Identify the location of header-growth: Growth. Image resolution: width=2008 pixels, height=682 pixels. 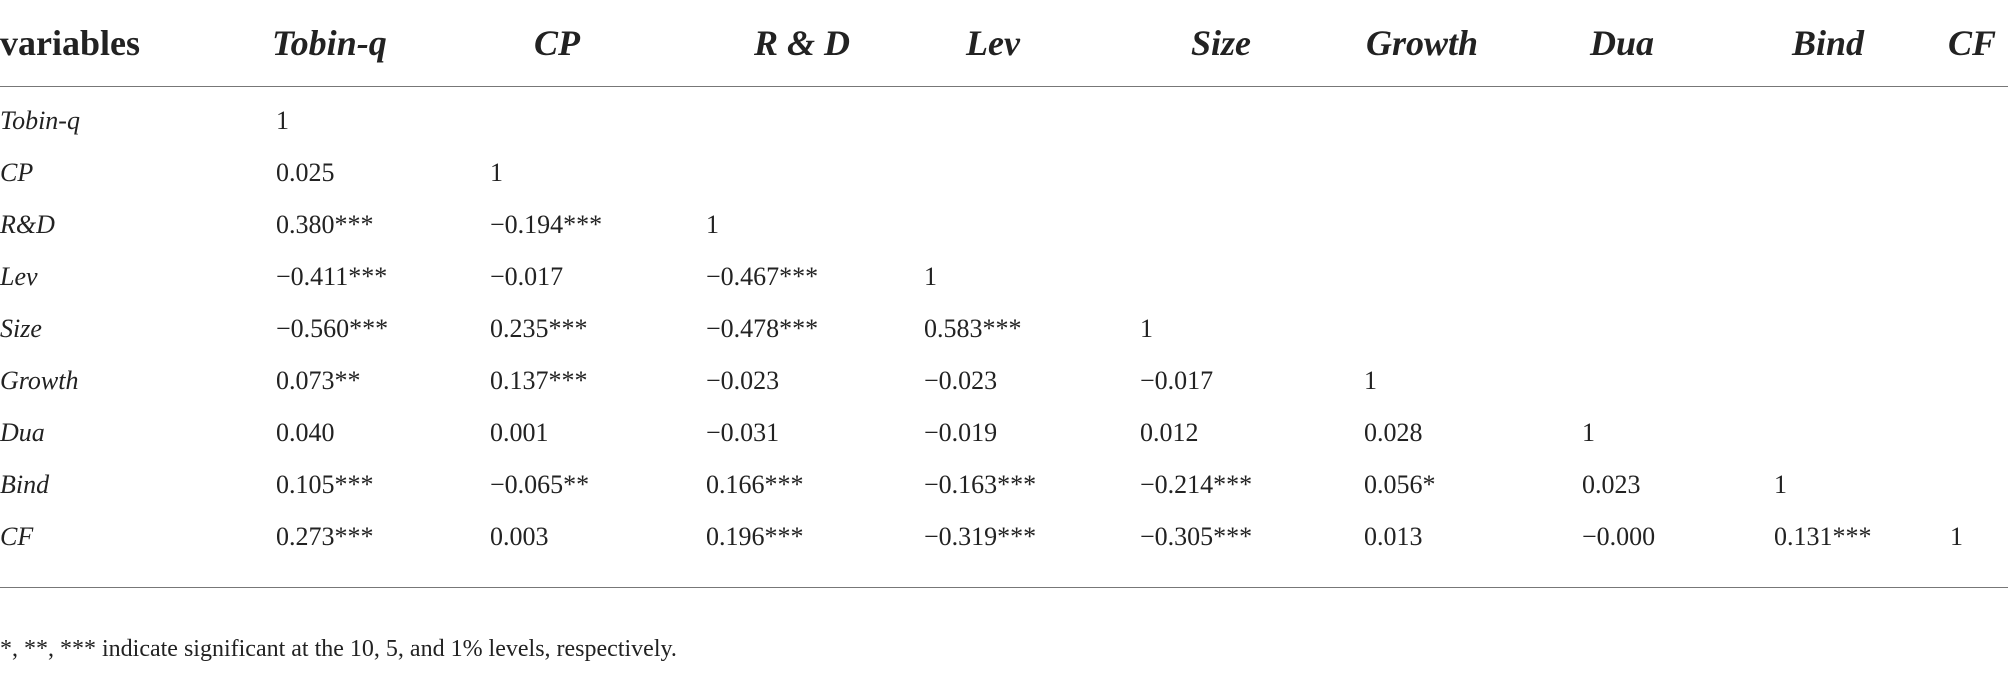
(1447, 43).